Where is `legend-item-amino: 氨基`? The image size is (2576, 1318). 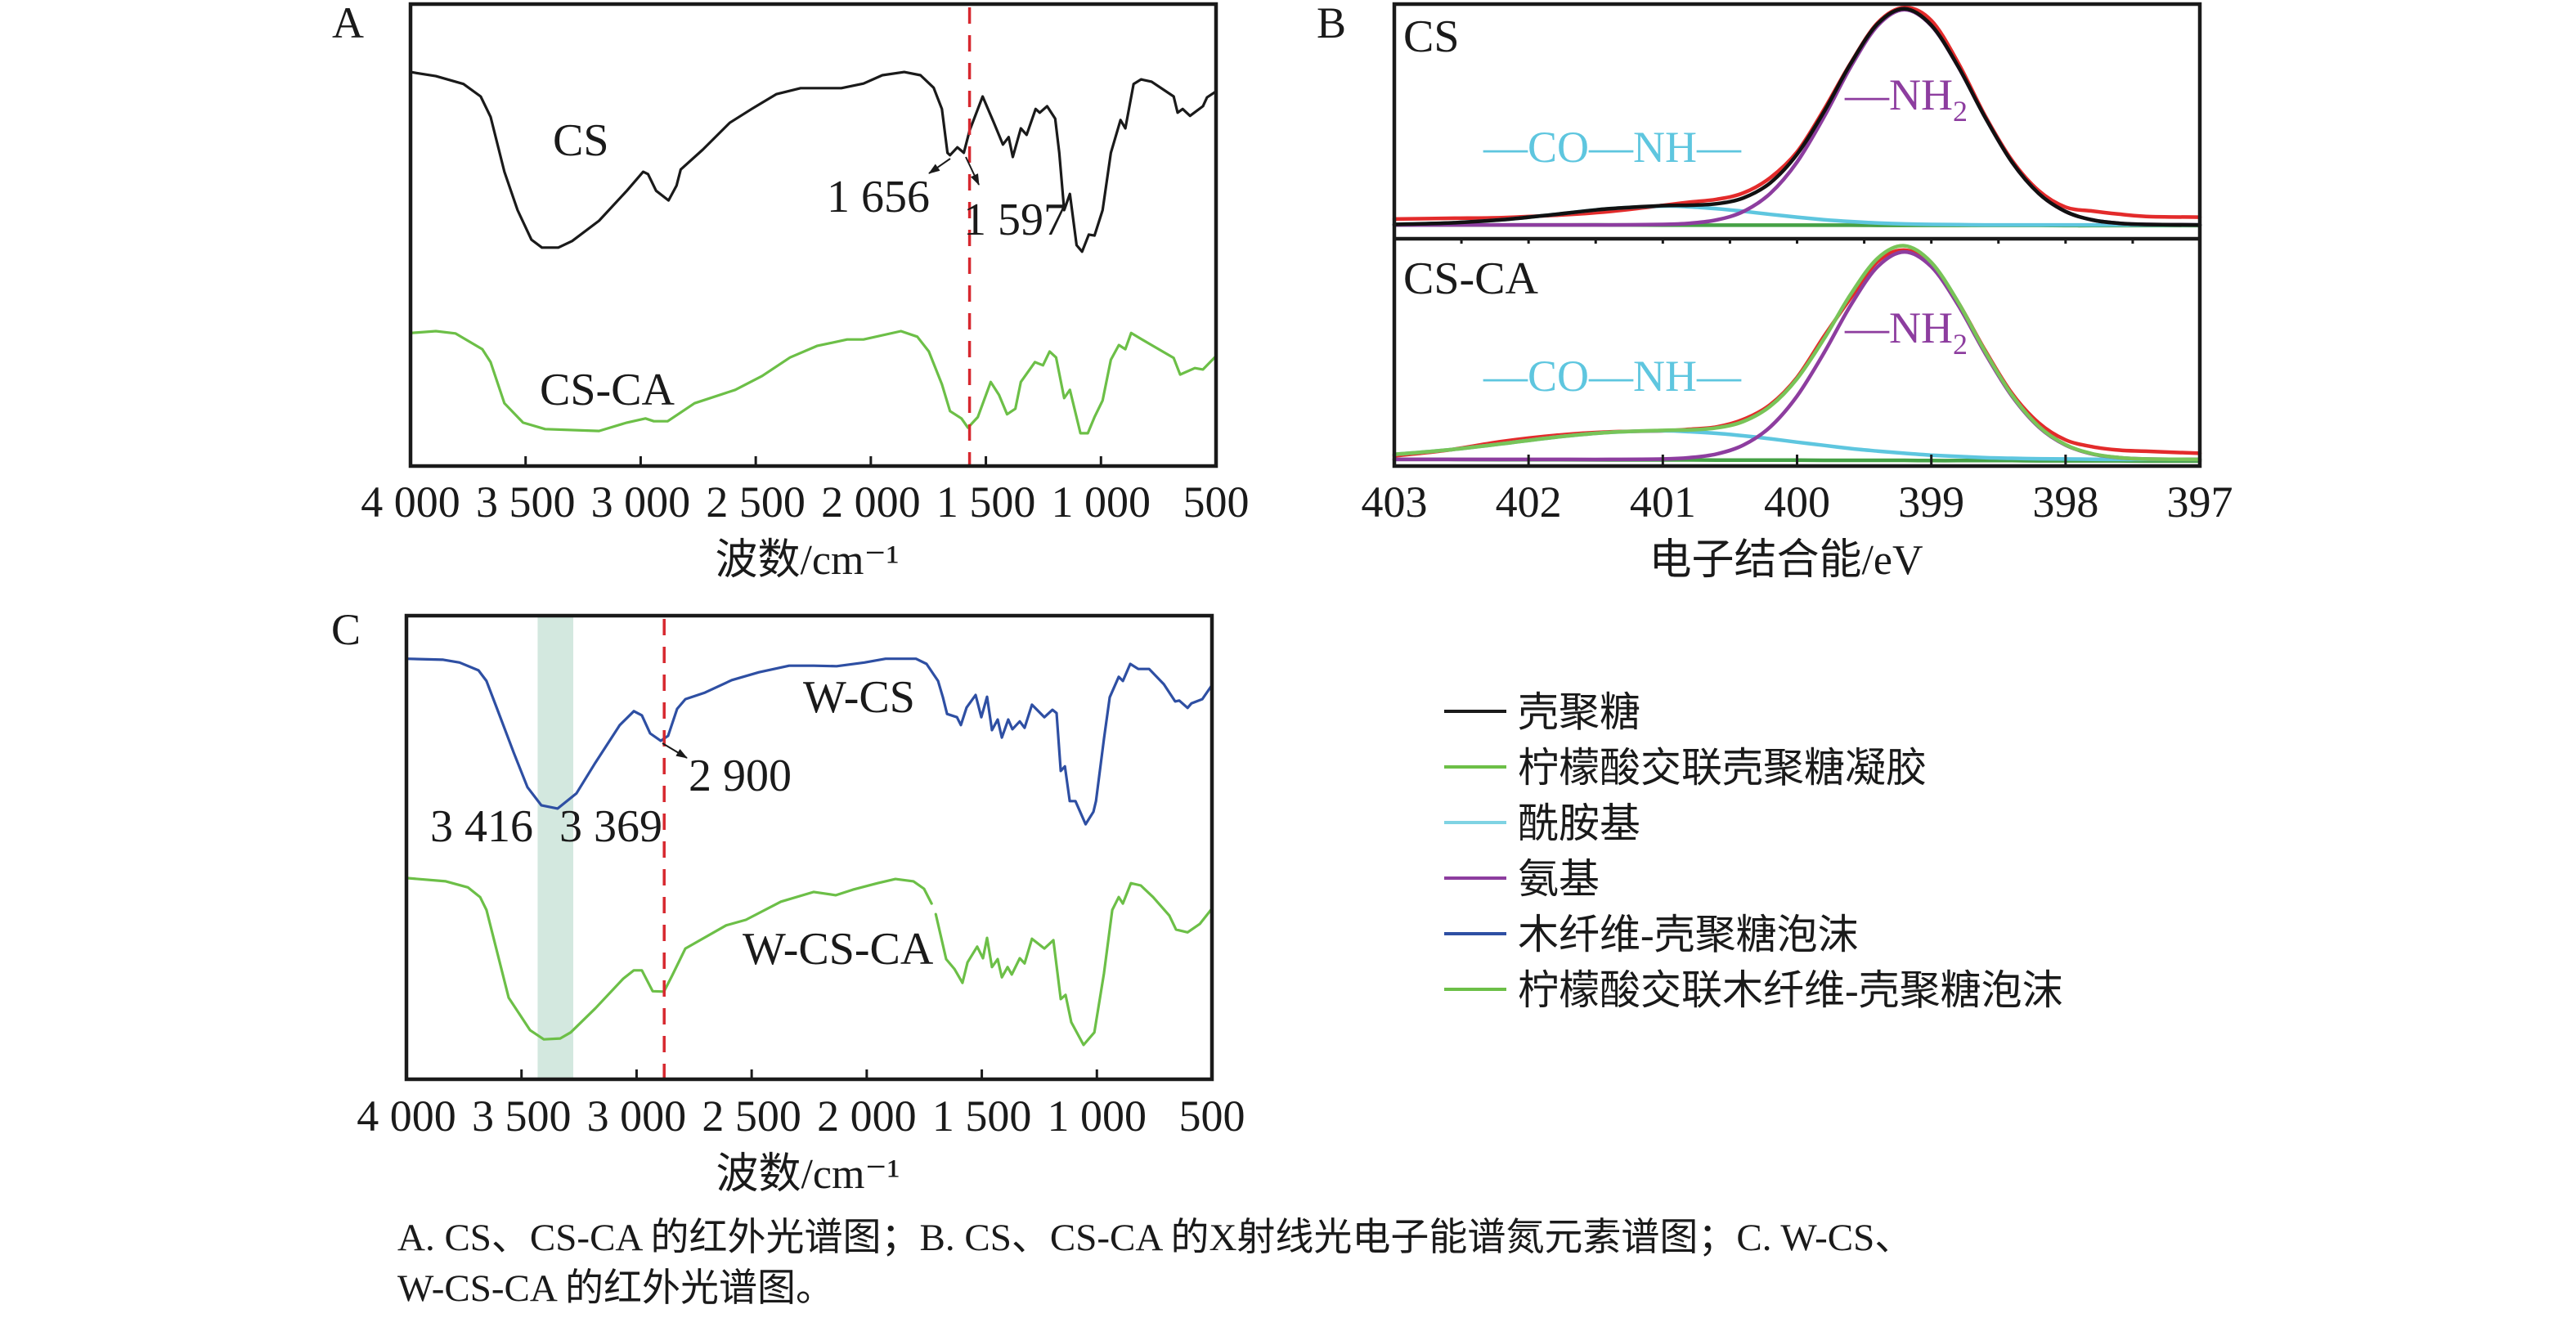
legend-item-amino: 氨基 is located at coordinates (1522, 879).